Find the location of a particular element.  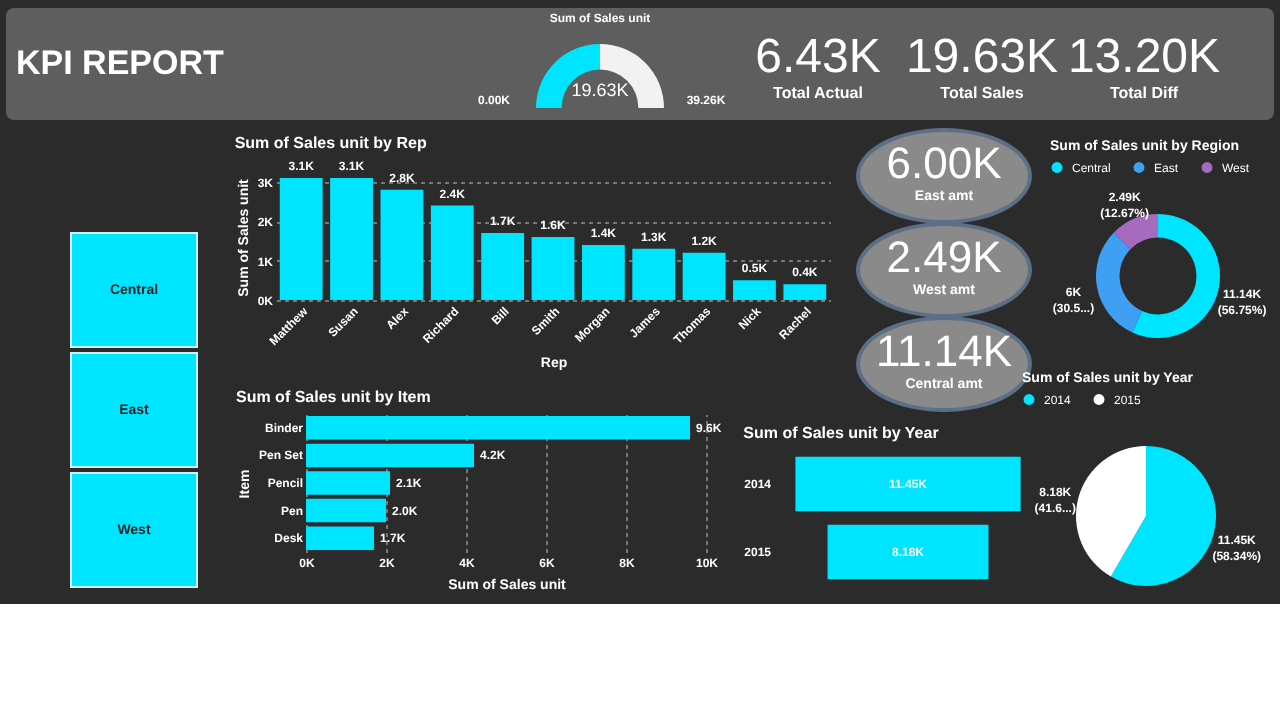

text: 6.00K is located at coordinates (944, 164).